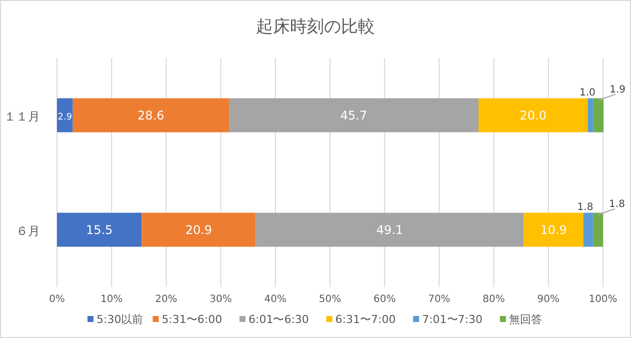 The image size is (631, 338). What do you see at coordinates (120, 319) in the screenshot?
I see `legend-label: 5:30以前` at bounding box center [120, 319].